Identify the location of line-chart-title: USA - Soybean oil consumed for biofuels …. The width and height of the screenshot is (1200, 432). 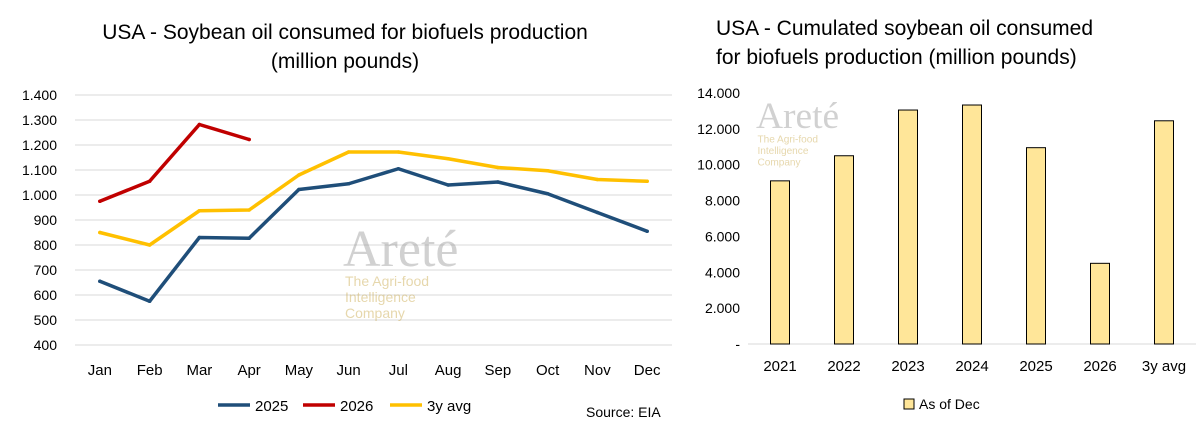
(345, 47).